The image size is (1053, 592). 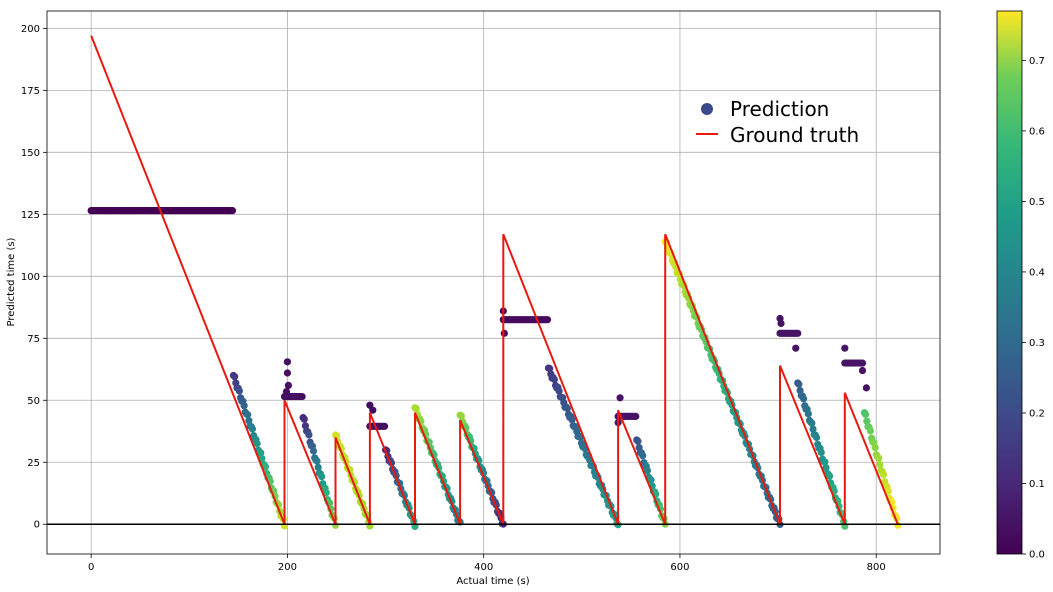 I want to click on colorbar-tick-label: 0.1, so click(x=1037, y=484).